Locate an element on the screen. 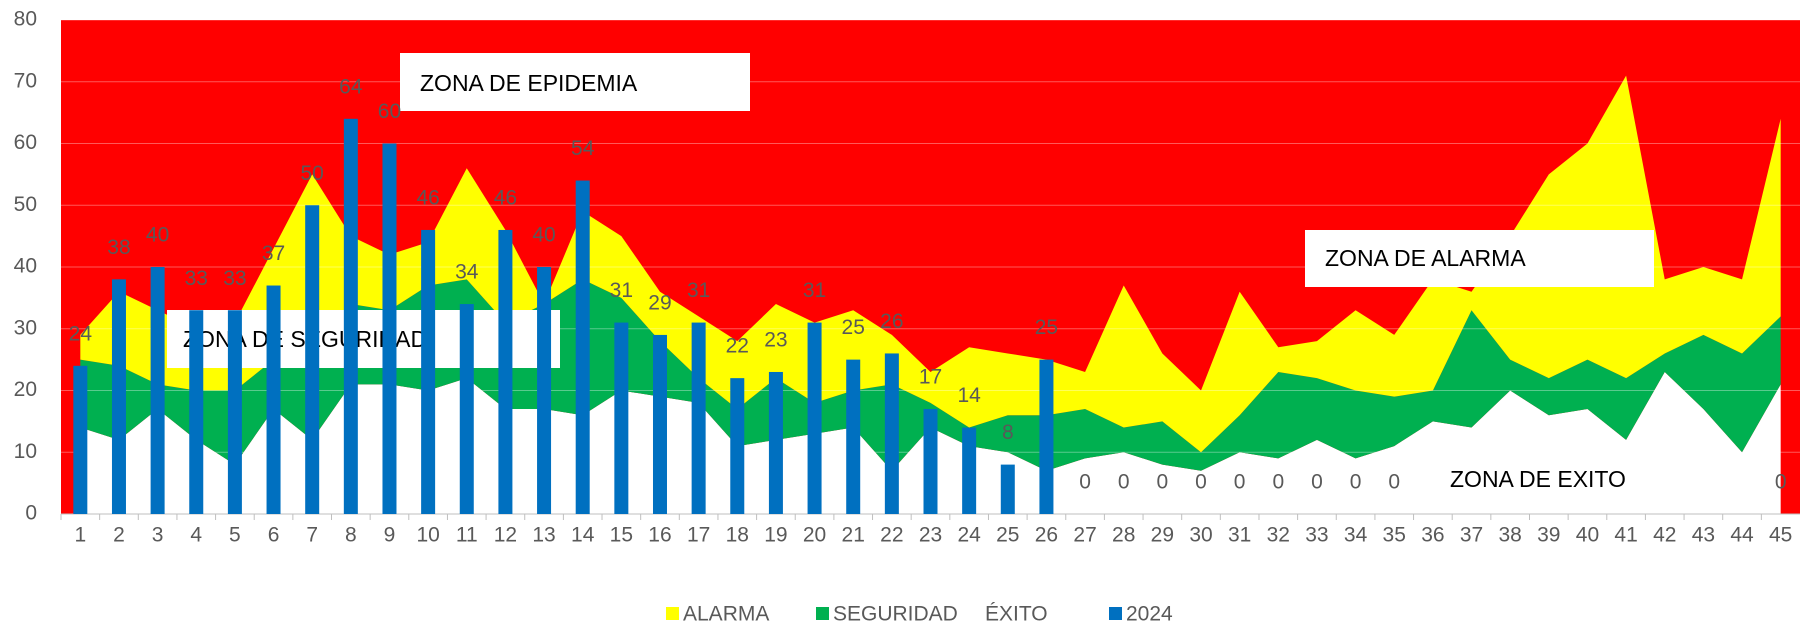 The height and width of the screenshot is (628, 1802). y-tick-label: 50 is located at coordinates (25, 204).